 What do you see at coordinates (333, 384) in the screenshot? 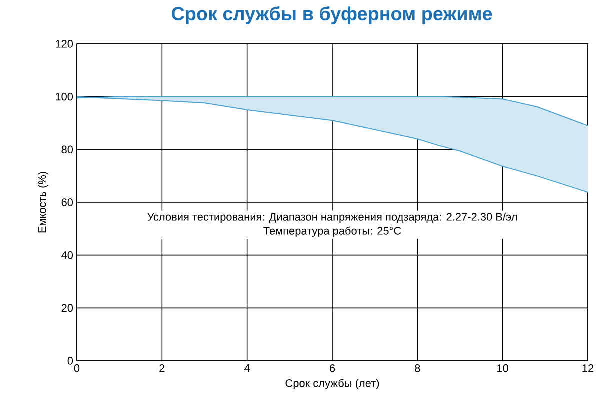
I see `x-axis-title: Срок службы (лет)` at bounding box center [333, 384].